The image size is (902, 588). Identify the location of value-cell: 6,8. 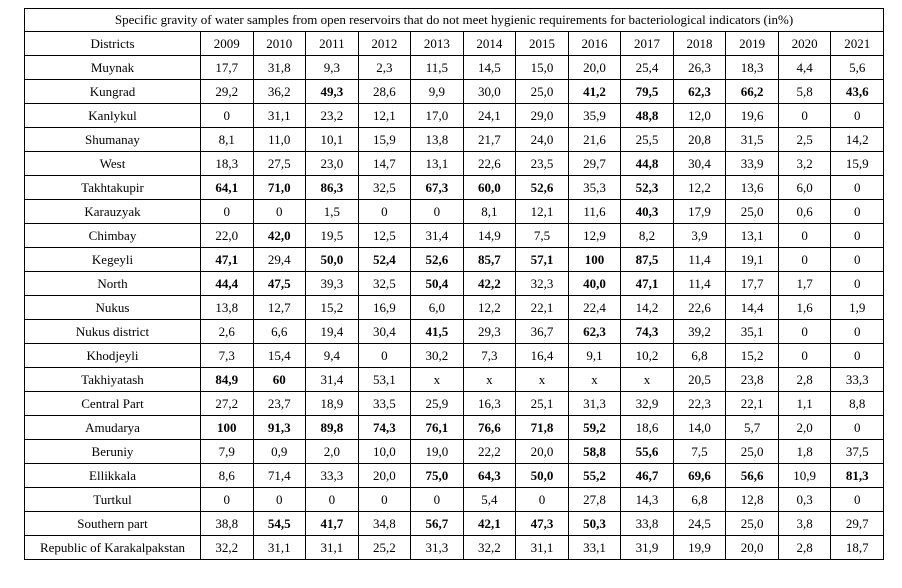
(699, 355).